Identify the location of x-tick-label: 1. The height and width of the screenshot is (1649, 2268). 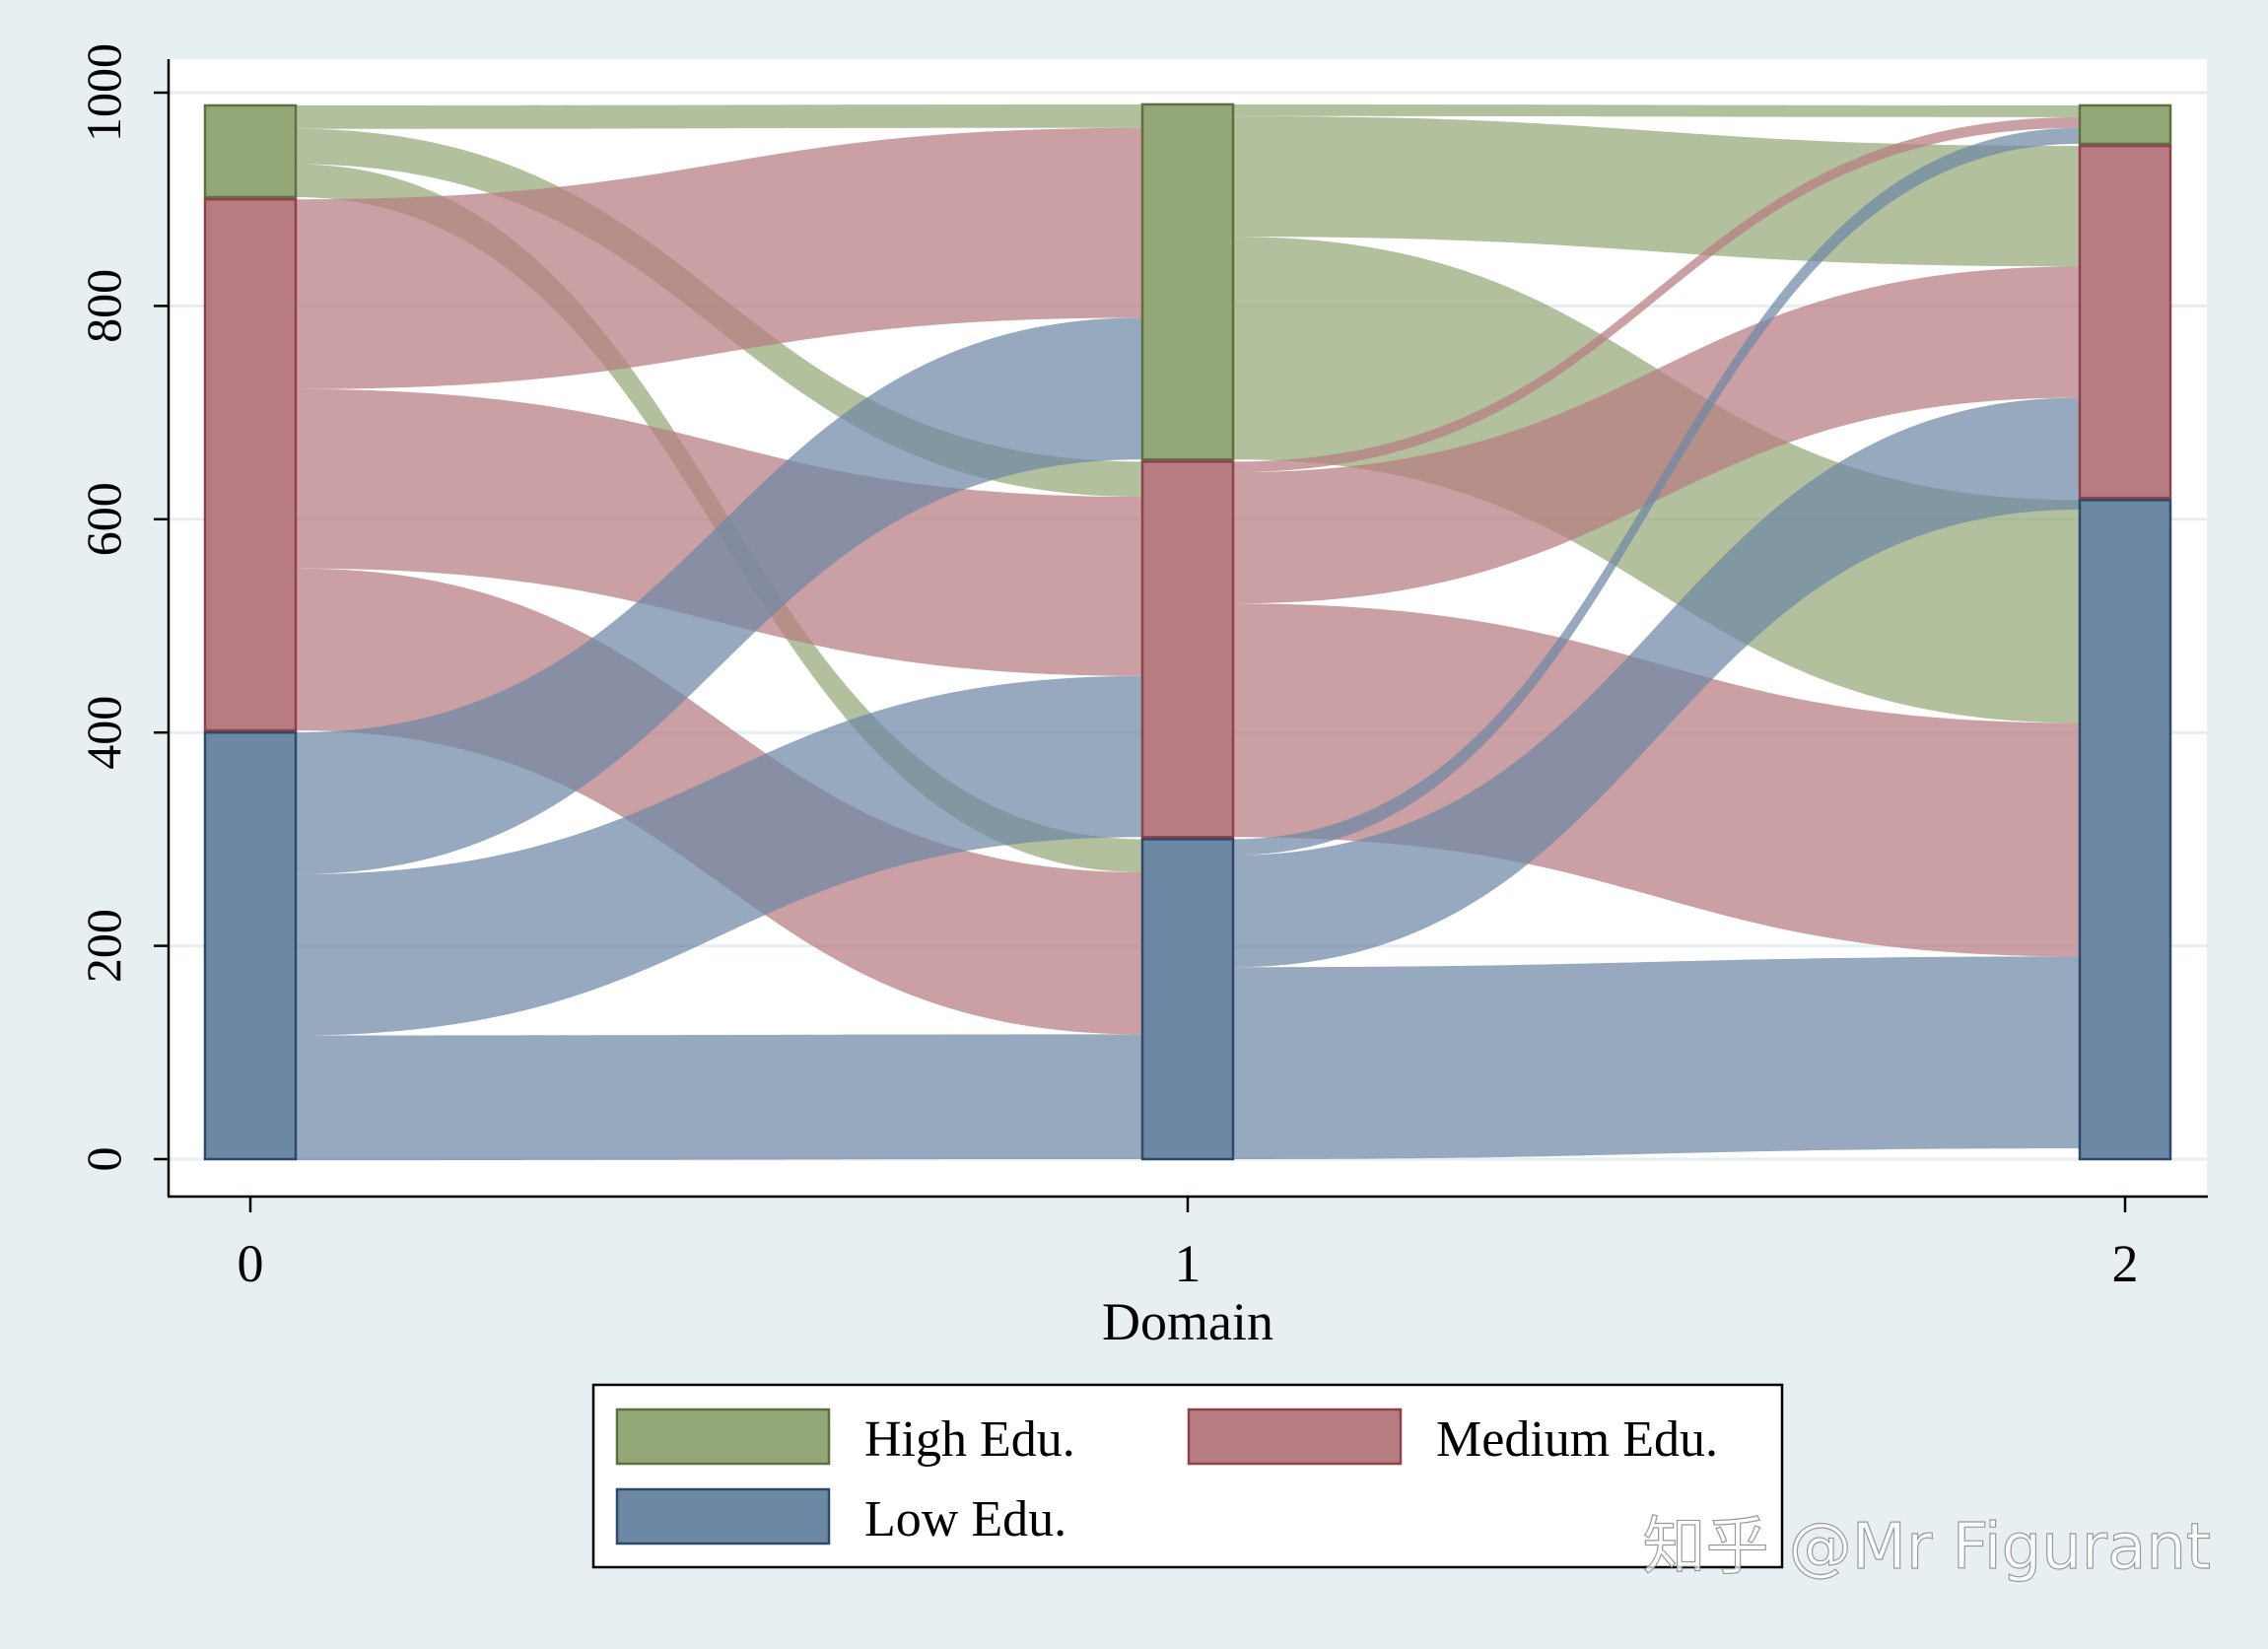
(1188, 1263).